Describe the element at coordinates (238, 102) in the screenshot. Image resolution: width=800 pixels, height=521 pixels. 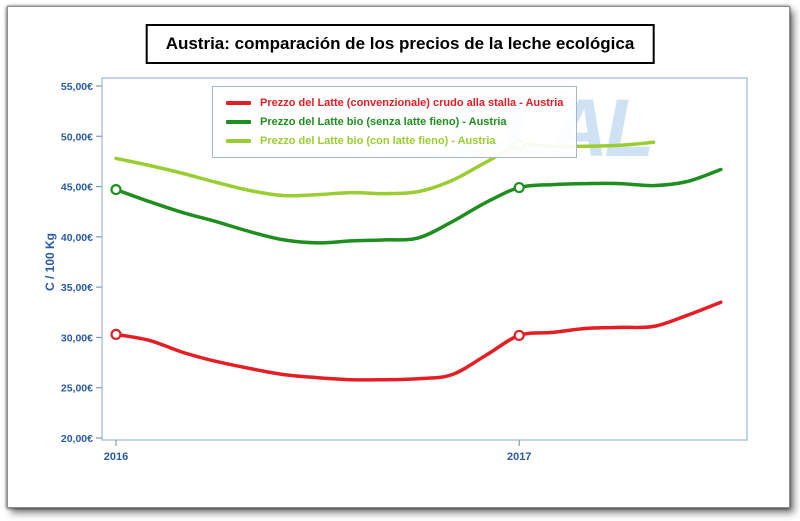
I see `red-line-swatch-icon` at that location.